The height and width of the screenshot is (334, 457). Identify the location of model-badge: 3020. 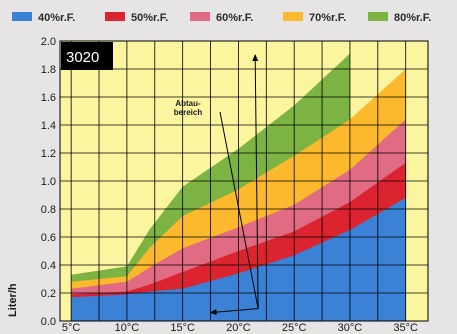
(87, 56).